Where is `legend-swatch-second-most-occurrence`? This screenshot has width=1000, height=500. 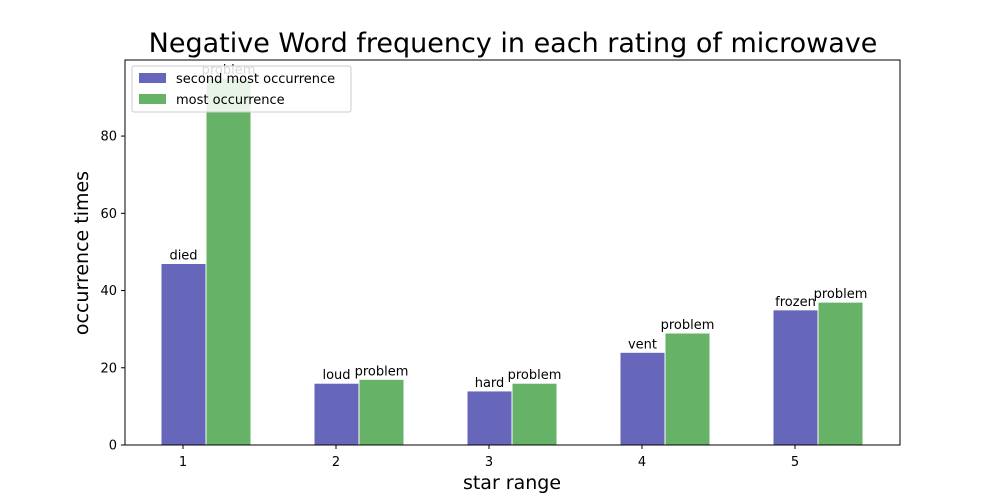 legend-swatch-second-most-occurrence is located at coordinates (152, 78).